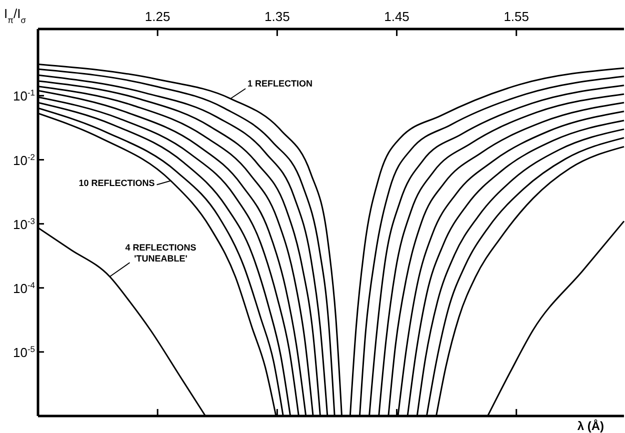  What do you see at coordinates (517, 16) in the screenshot?
I see `x-tick-label: 1.55` at bounding box center [517, 16].